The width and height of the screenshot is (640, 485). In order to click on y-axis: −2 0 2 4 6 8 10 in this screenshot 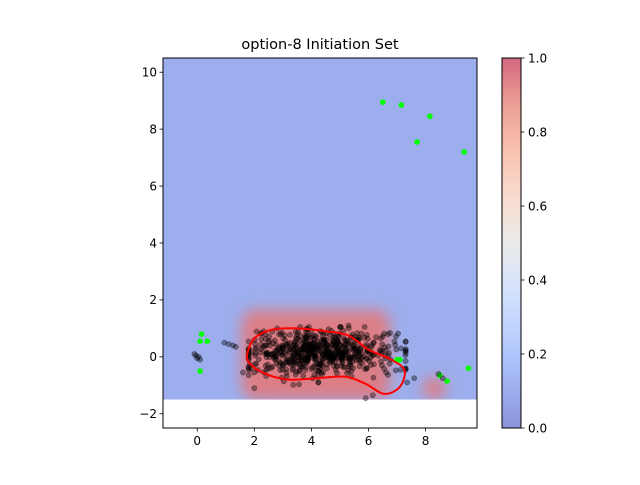, I will do `click(151, 243)`.